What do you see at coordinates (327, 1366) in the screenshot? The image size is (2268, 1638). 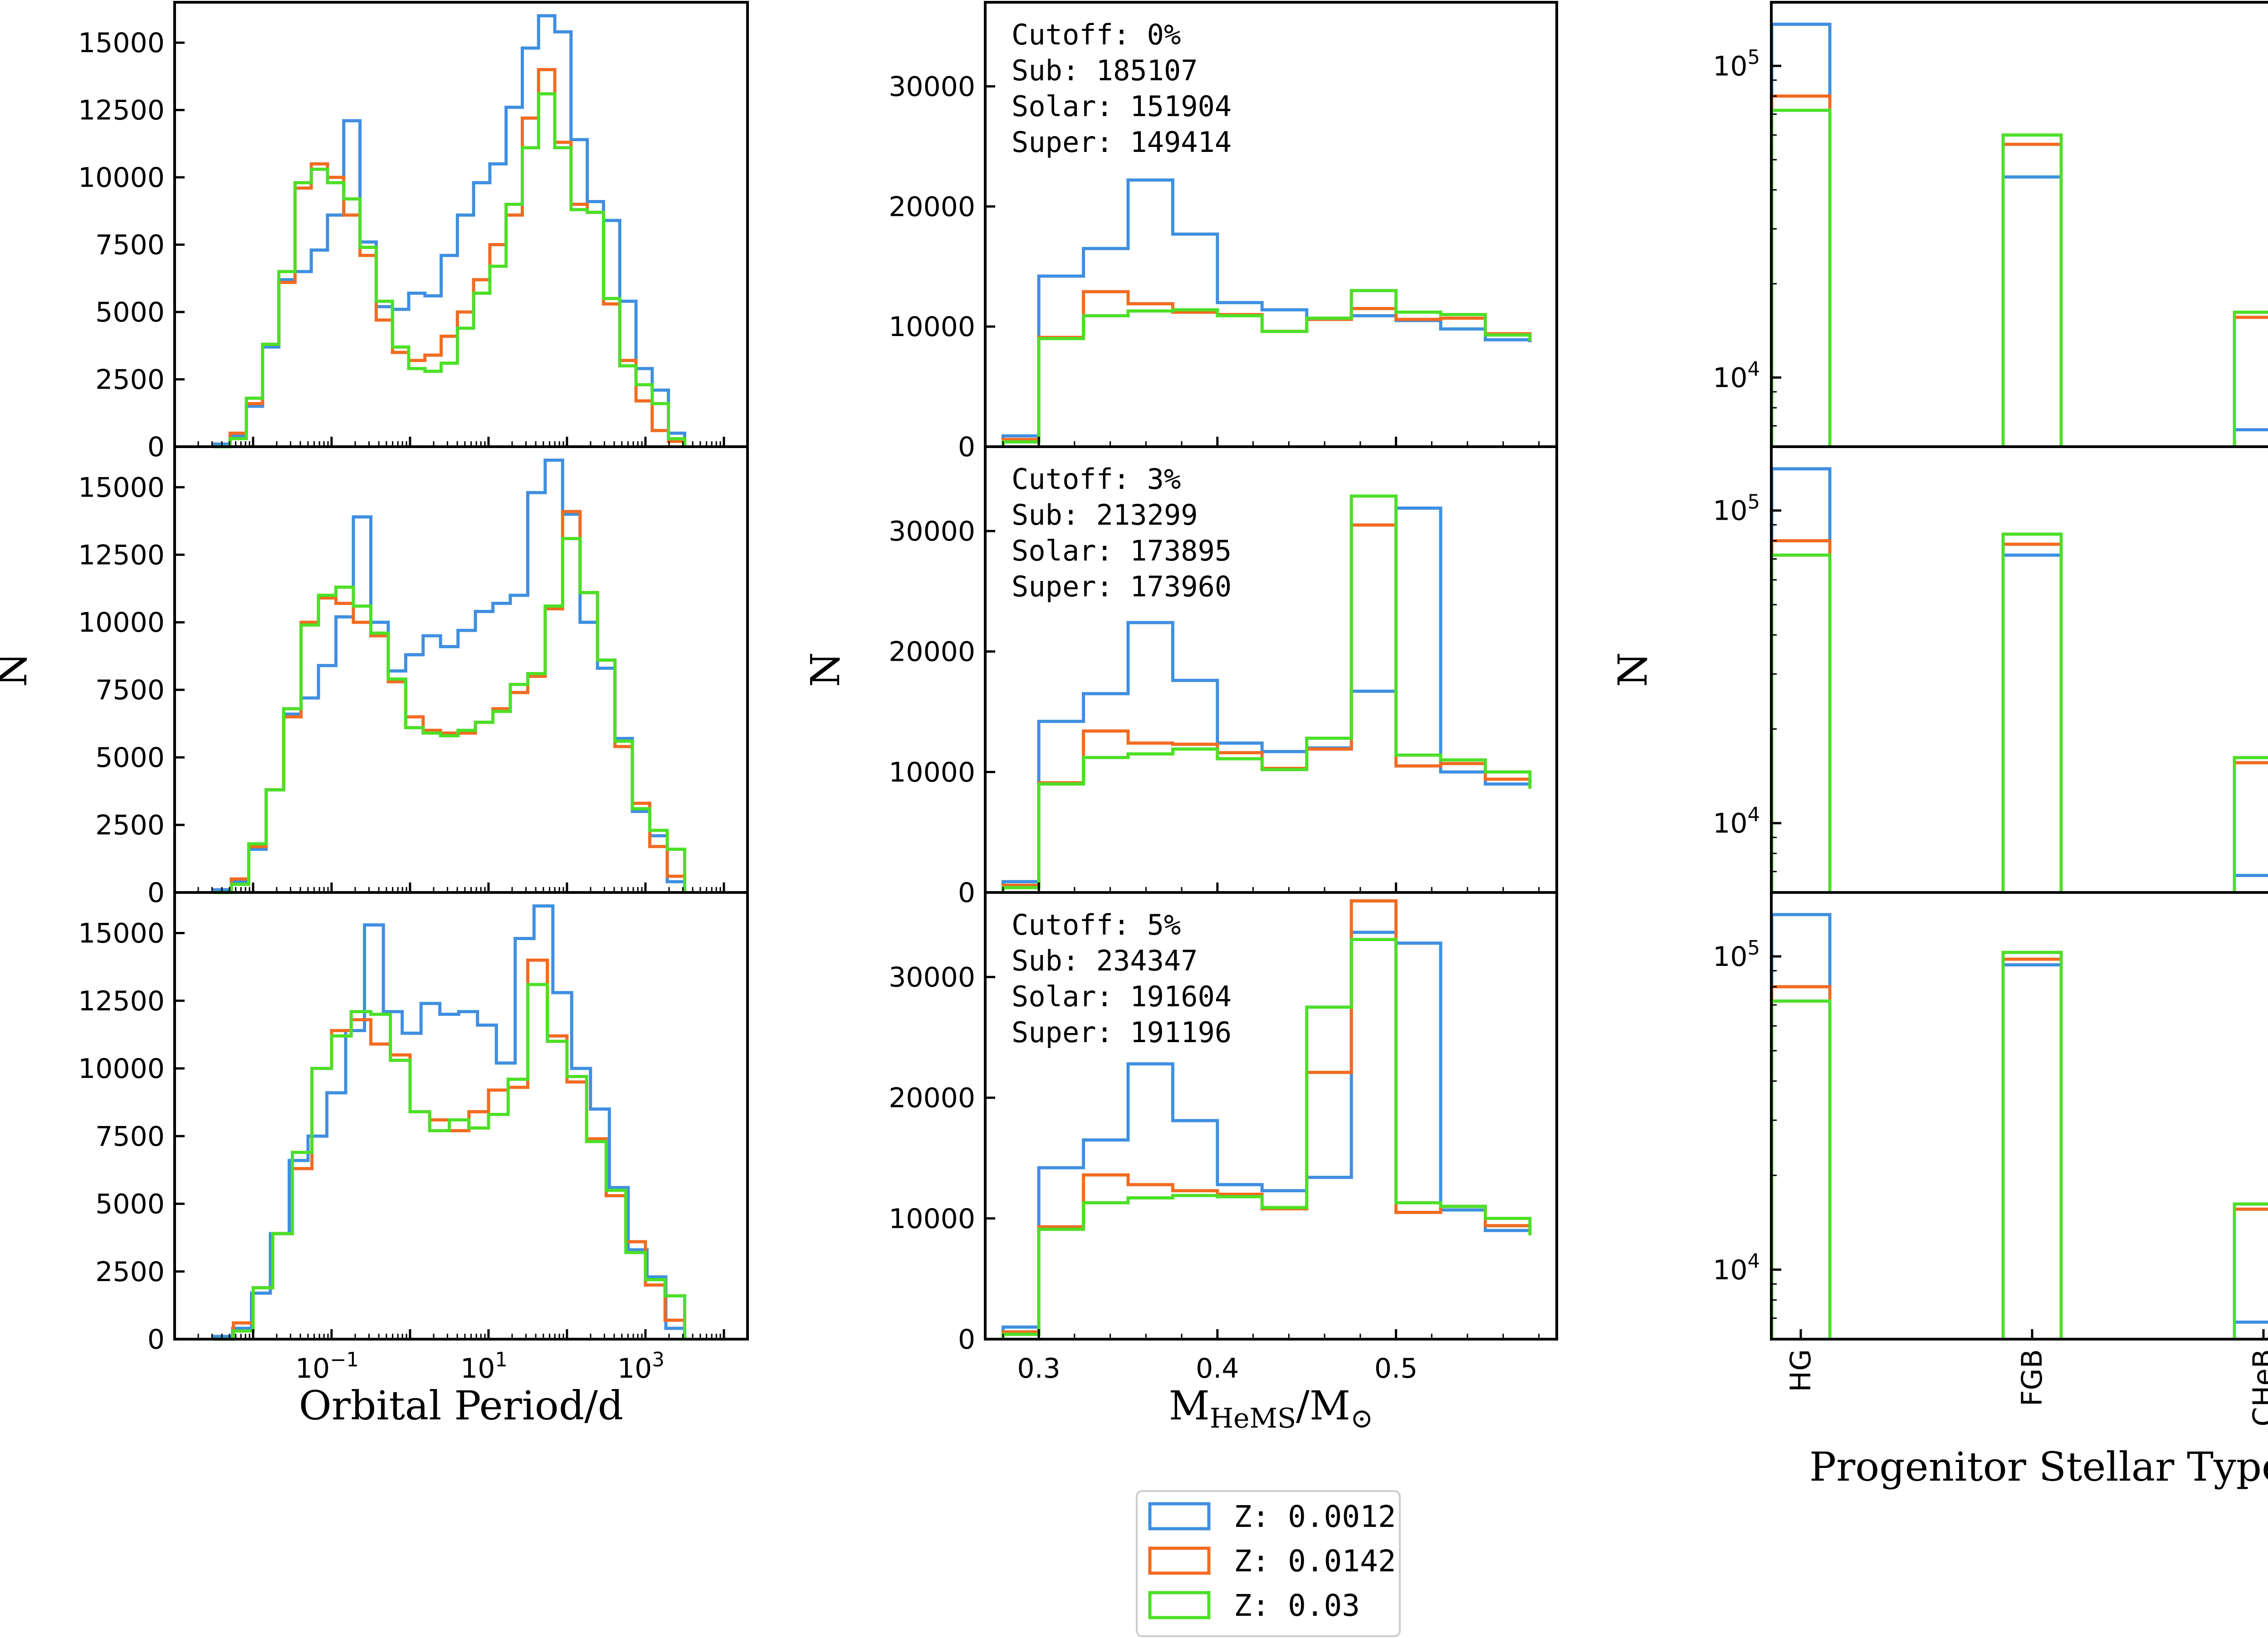 I see `x-tick-label: 10−1` at bounding box center [327, 1366].